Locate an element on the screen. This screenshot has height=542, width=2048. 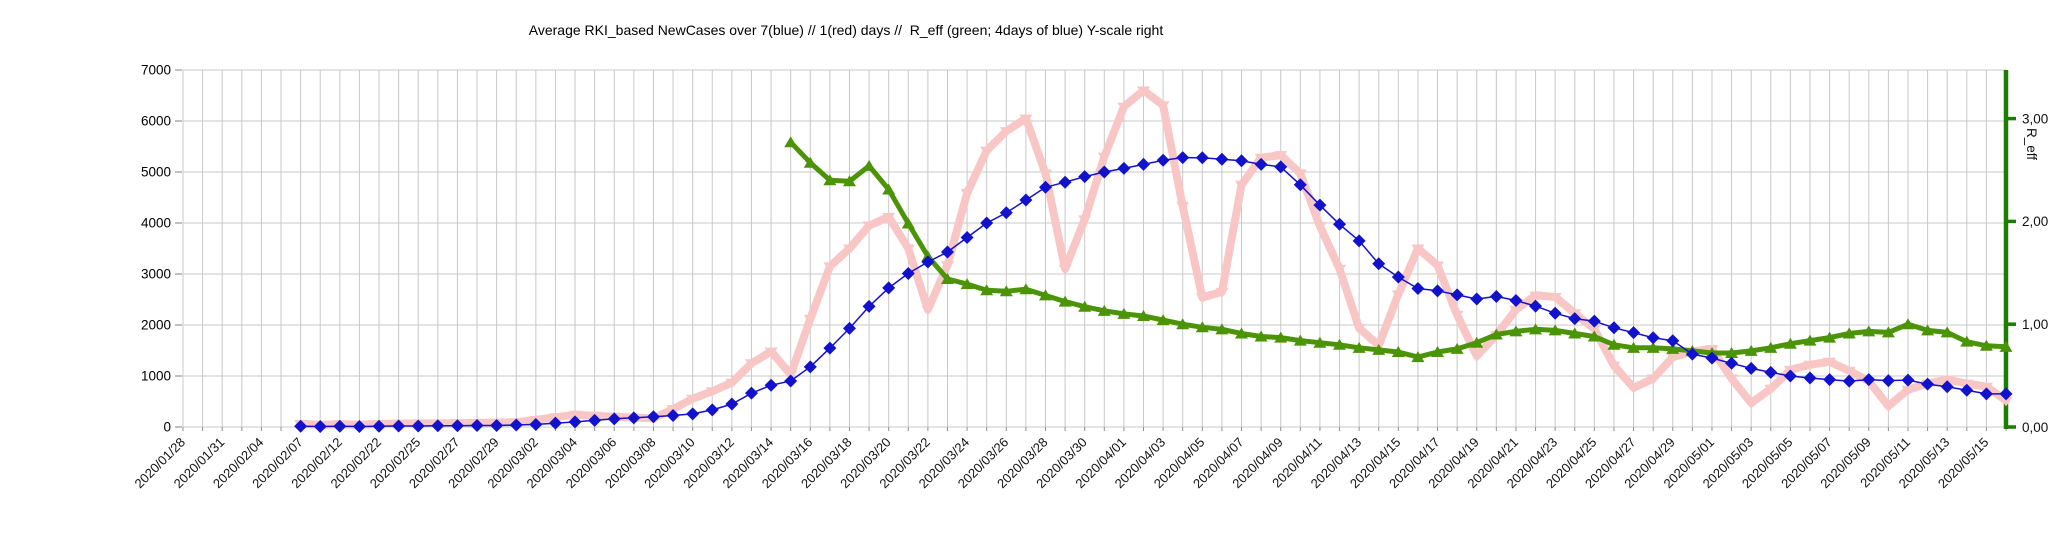
right-tick-label: 0,00 is located at coordinates (2035, 427).